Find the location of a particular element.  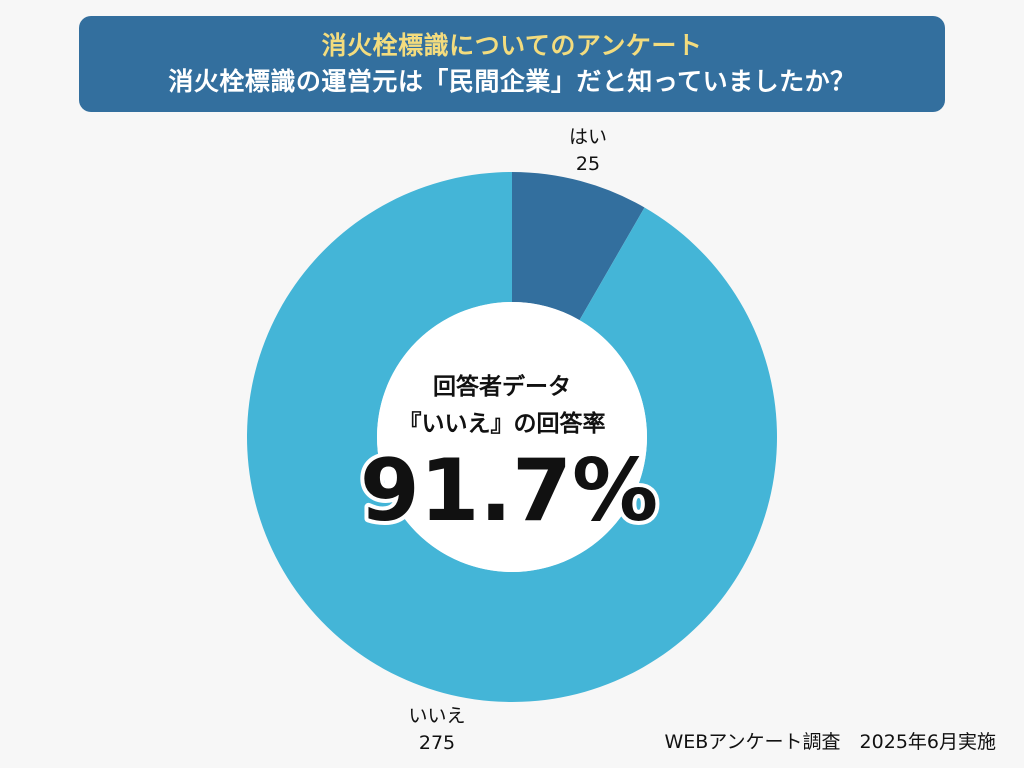

slice-value-yes: 25 is located at coordinates (588, 164).